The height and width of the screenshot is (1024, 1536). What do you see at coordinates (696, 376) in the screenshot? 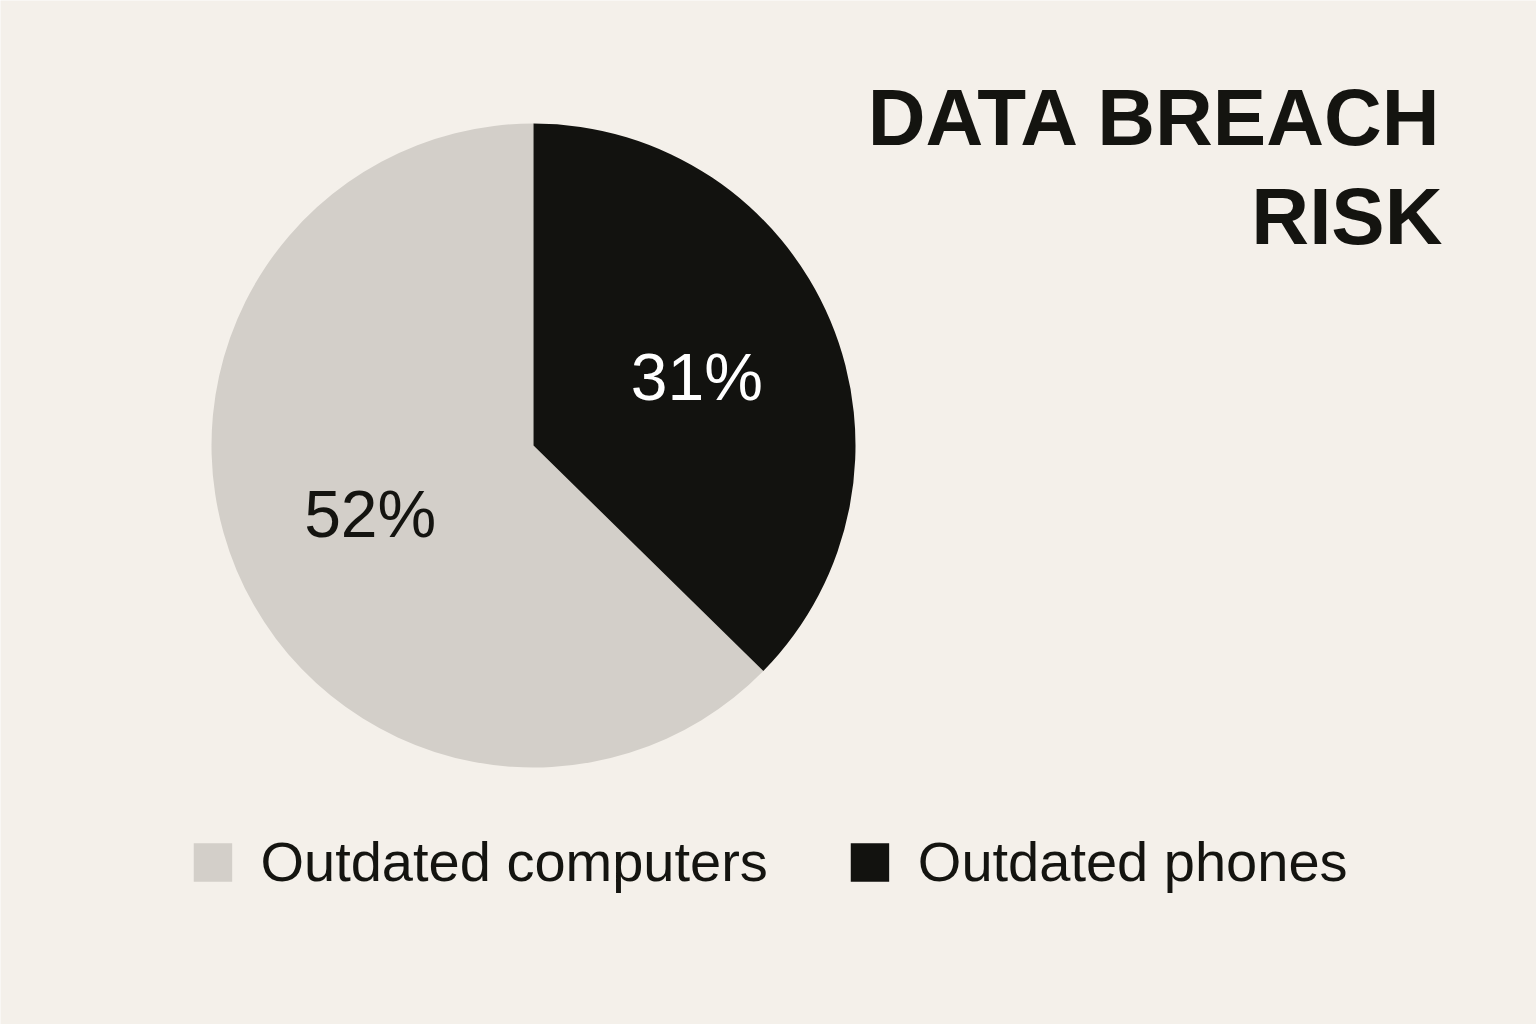
I see `data-label: 31%` at bounding box center [696, 376].